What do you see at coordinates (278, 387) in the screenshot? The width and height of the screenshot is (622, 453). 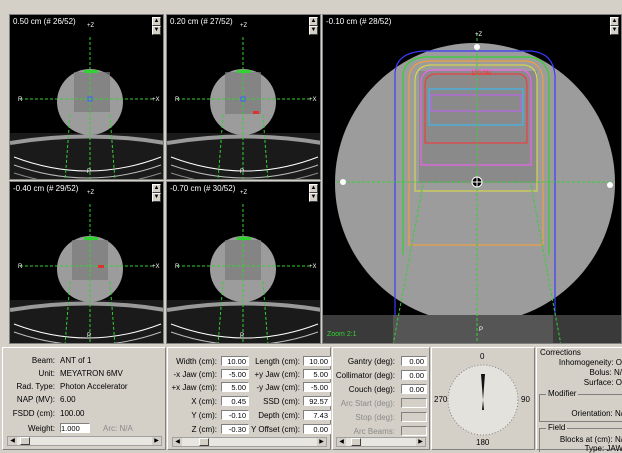 I see `y-jaw-neg-label: -y Jaw (cm):` at bounding box center [278, 387].